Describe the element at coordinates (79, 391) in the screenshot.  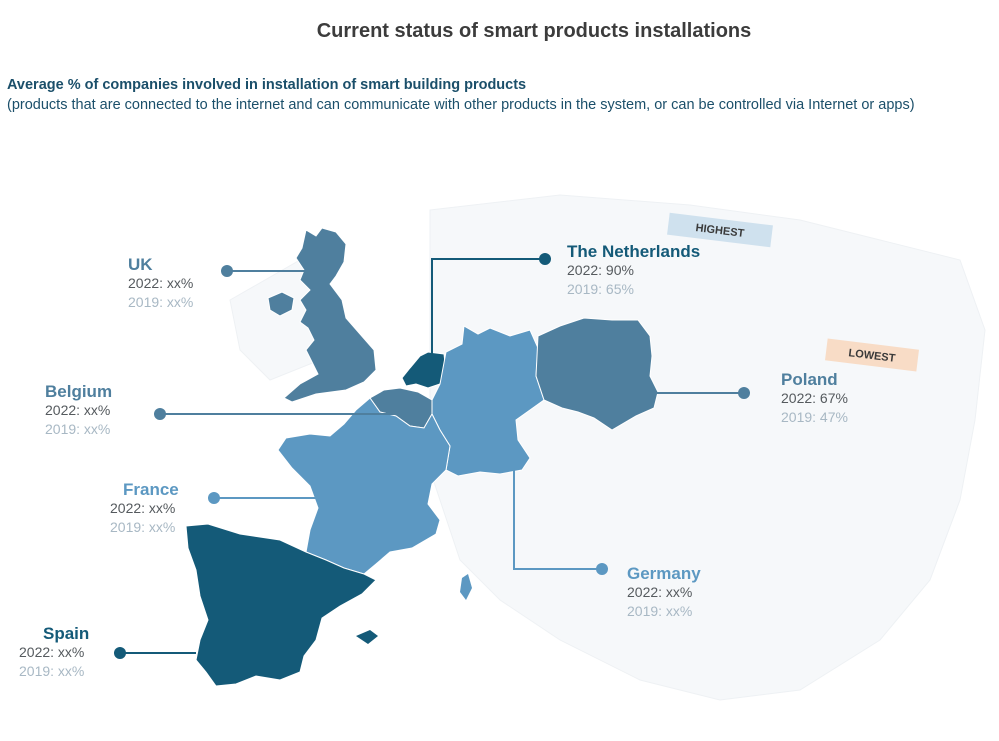
I see `country-name: Belgium` at that location.